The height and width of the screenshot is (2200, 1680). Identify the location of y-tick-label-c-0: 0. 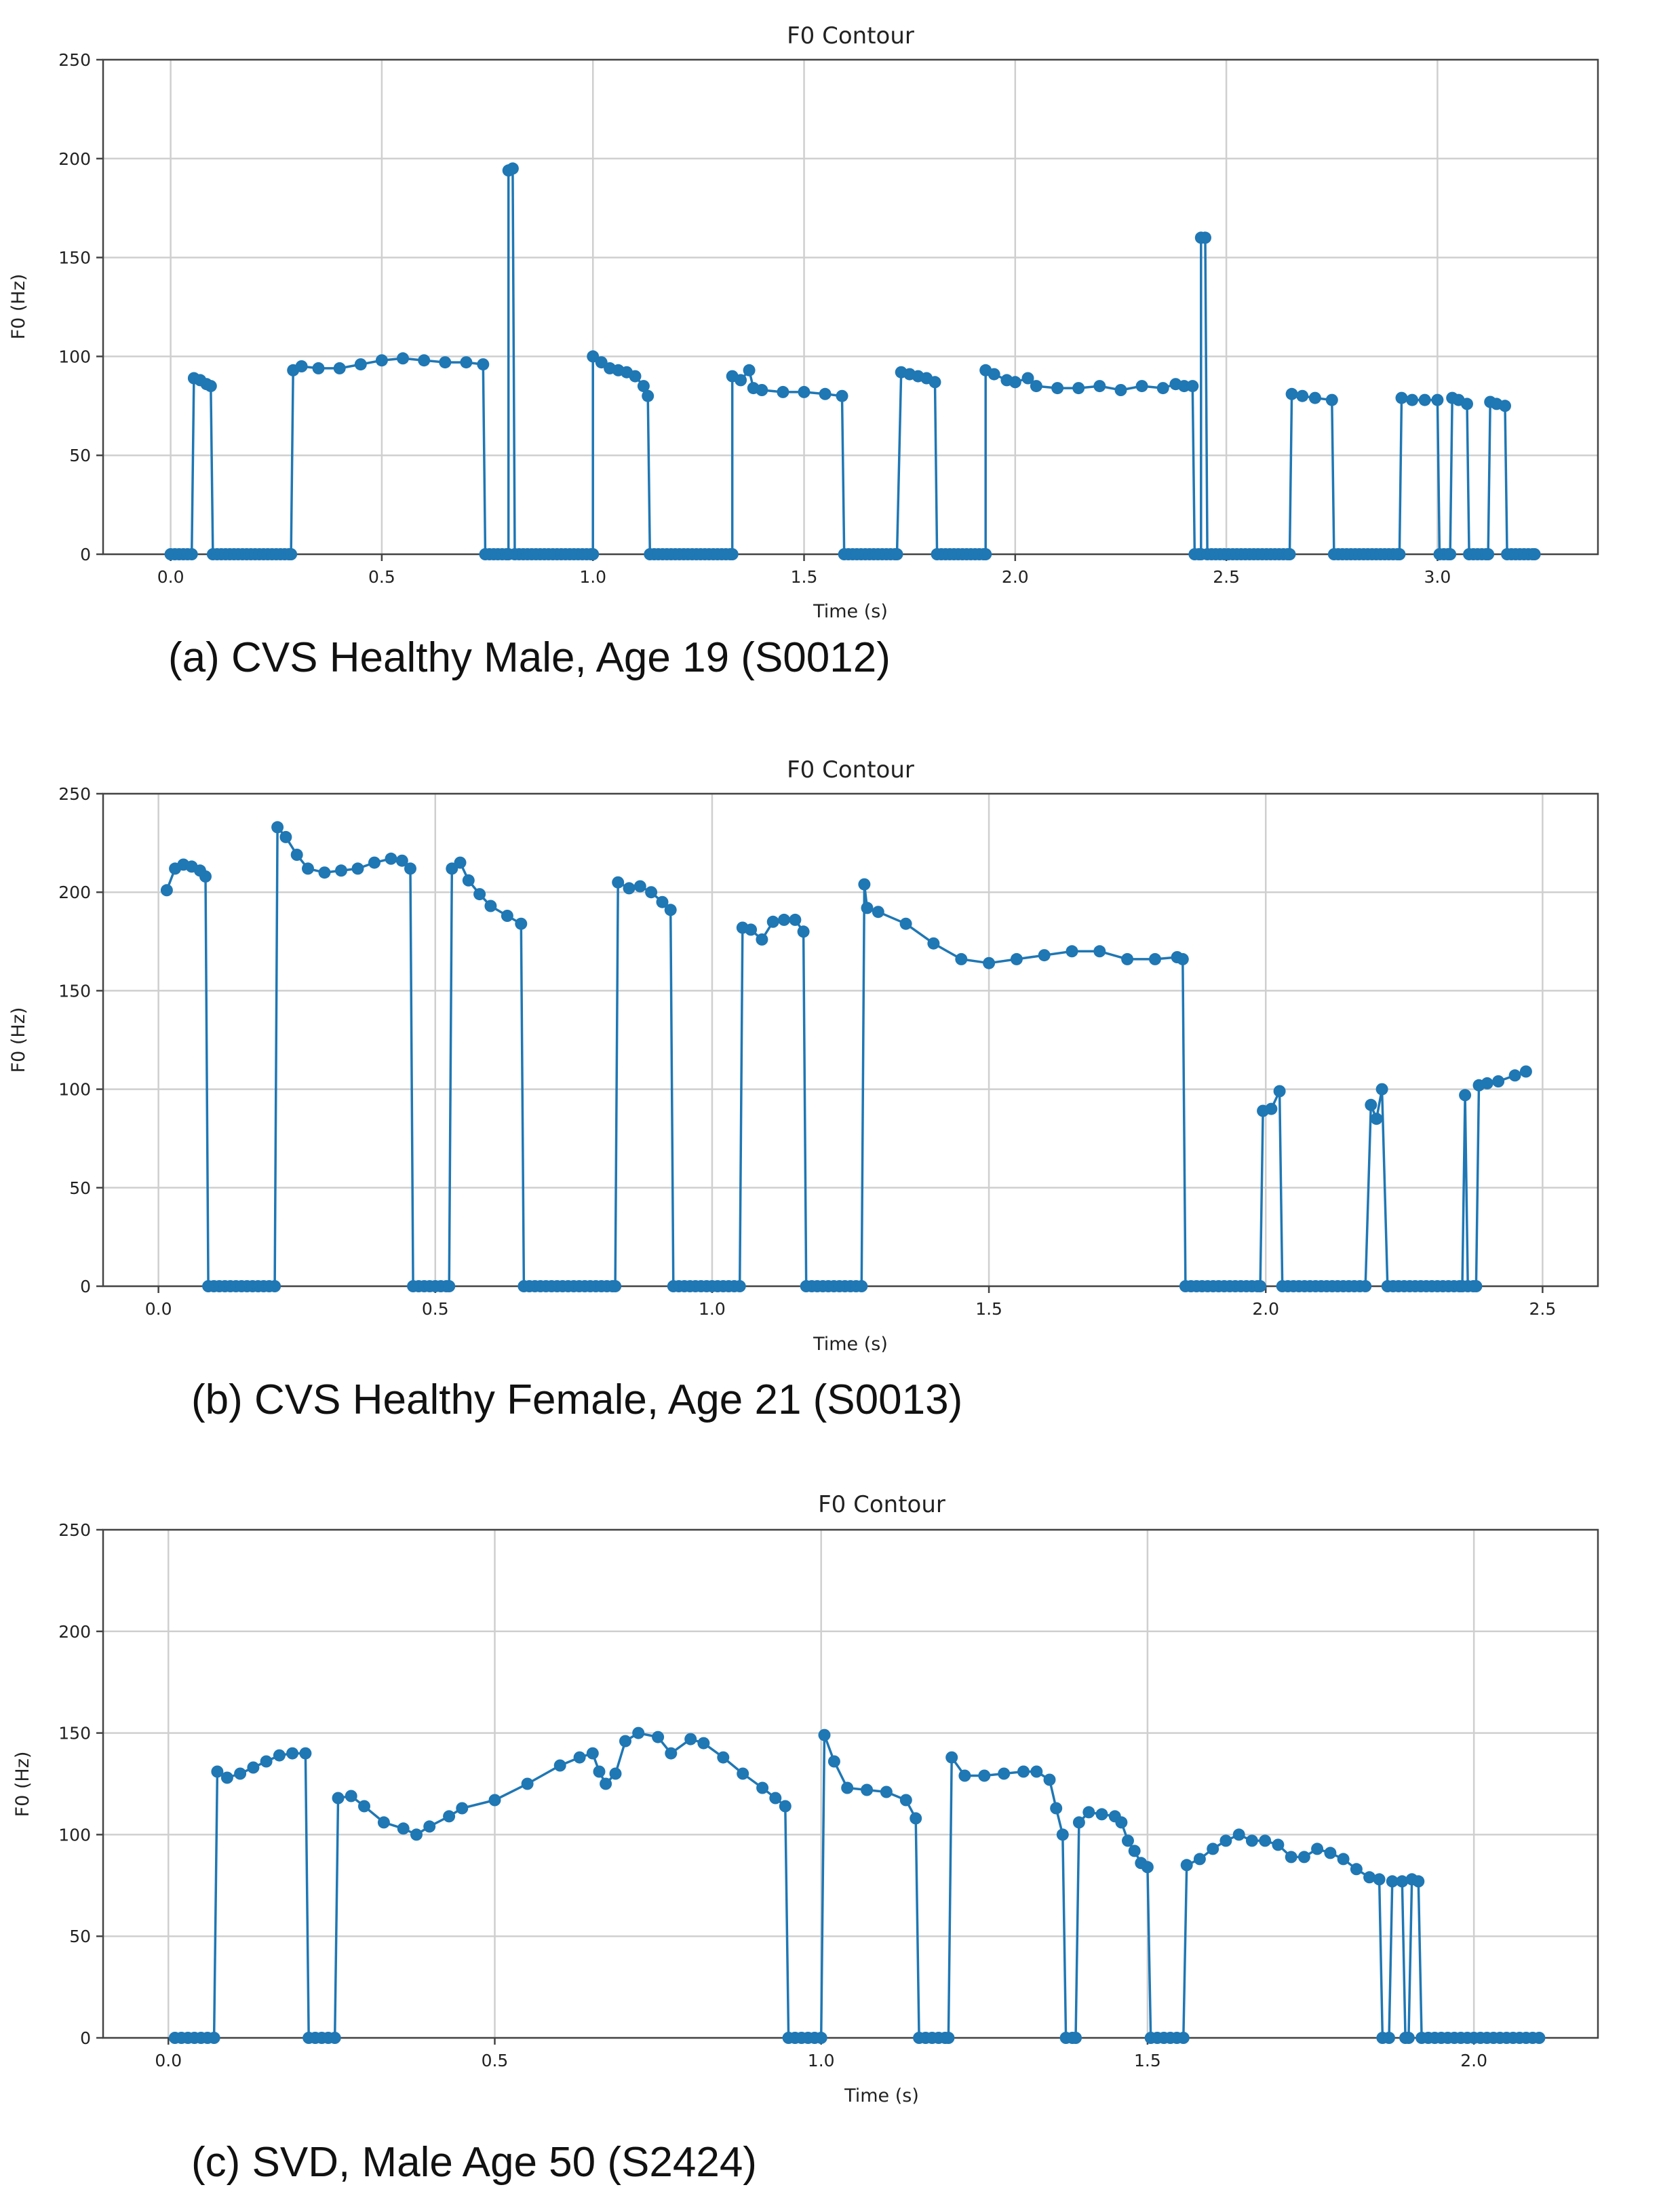
(86, 2038).